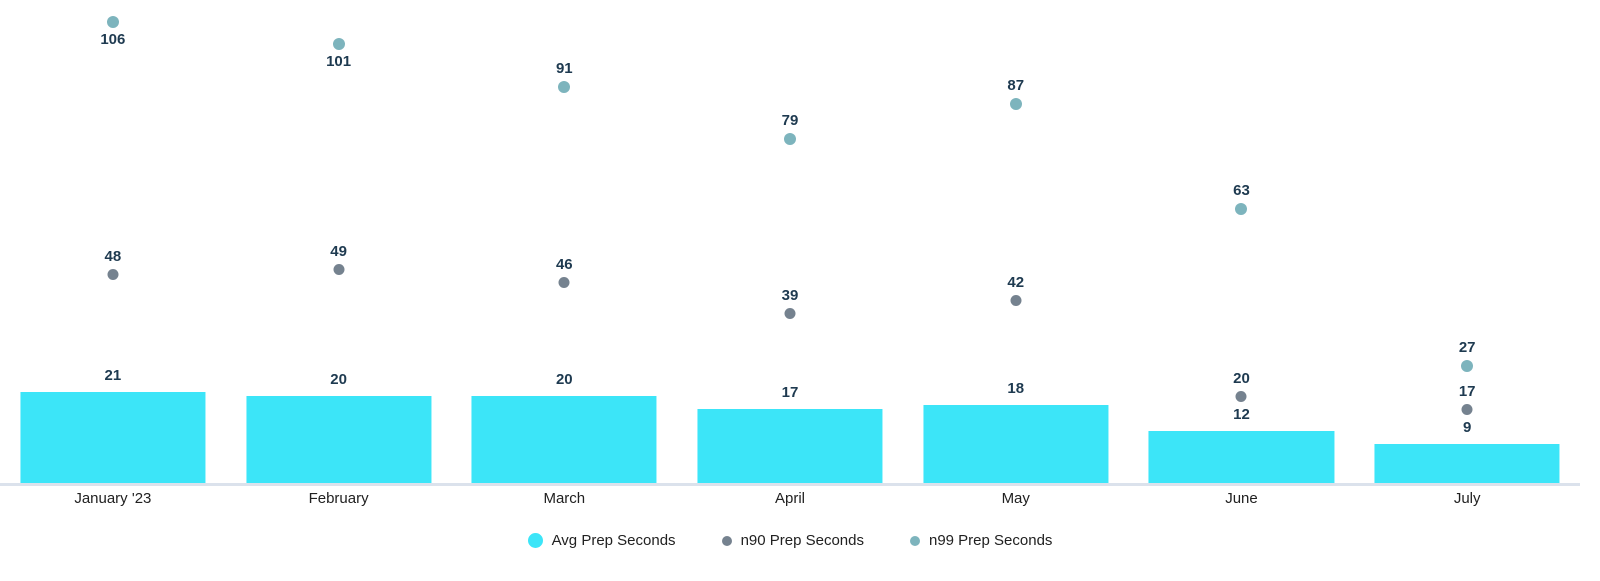  Describe the element at coordinates (564, 68) in the screenshot. I see `point-value-label: 91` at that location.